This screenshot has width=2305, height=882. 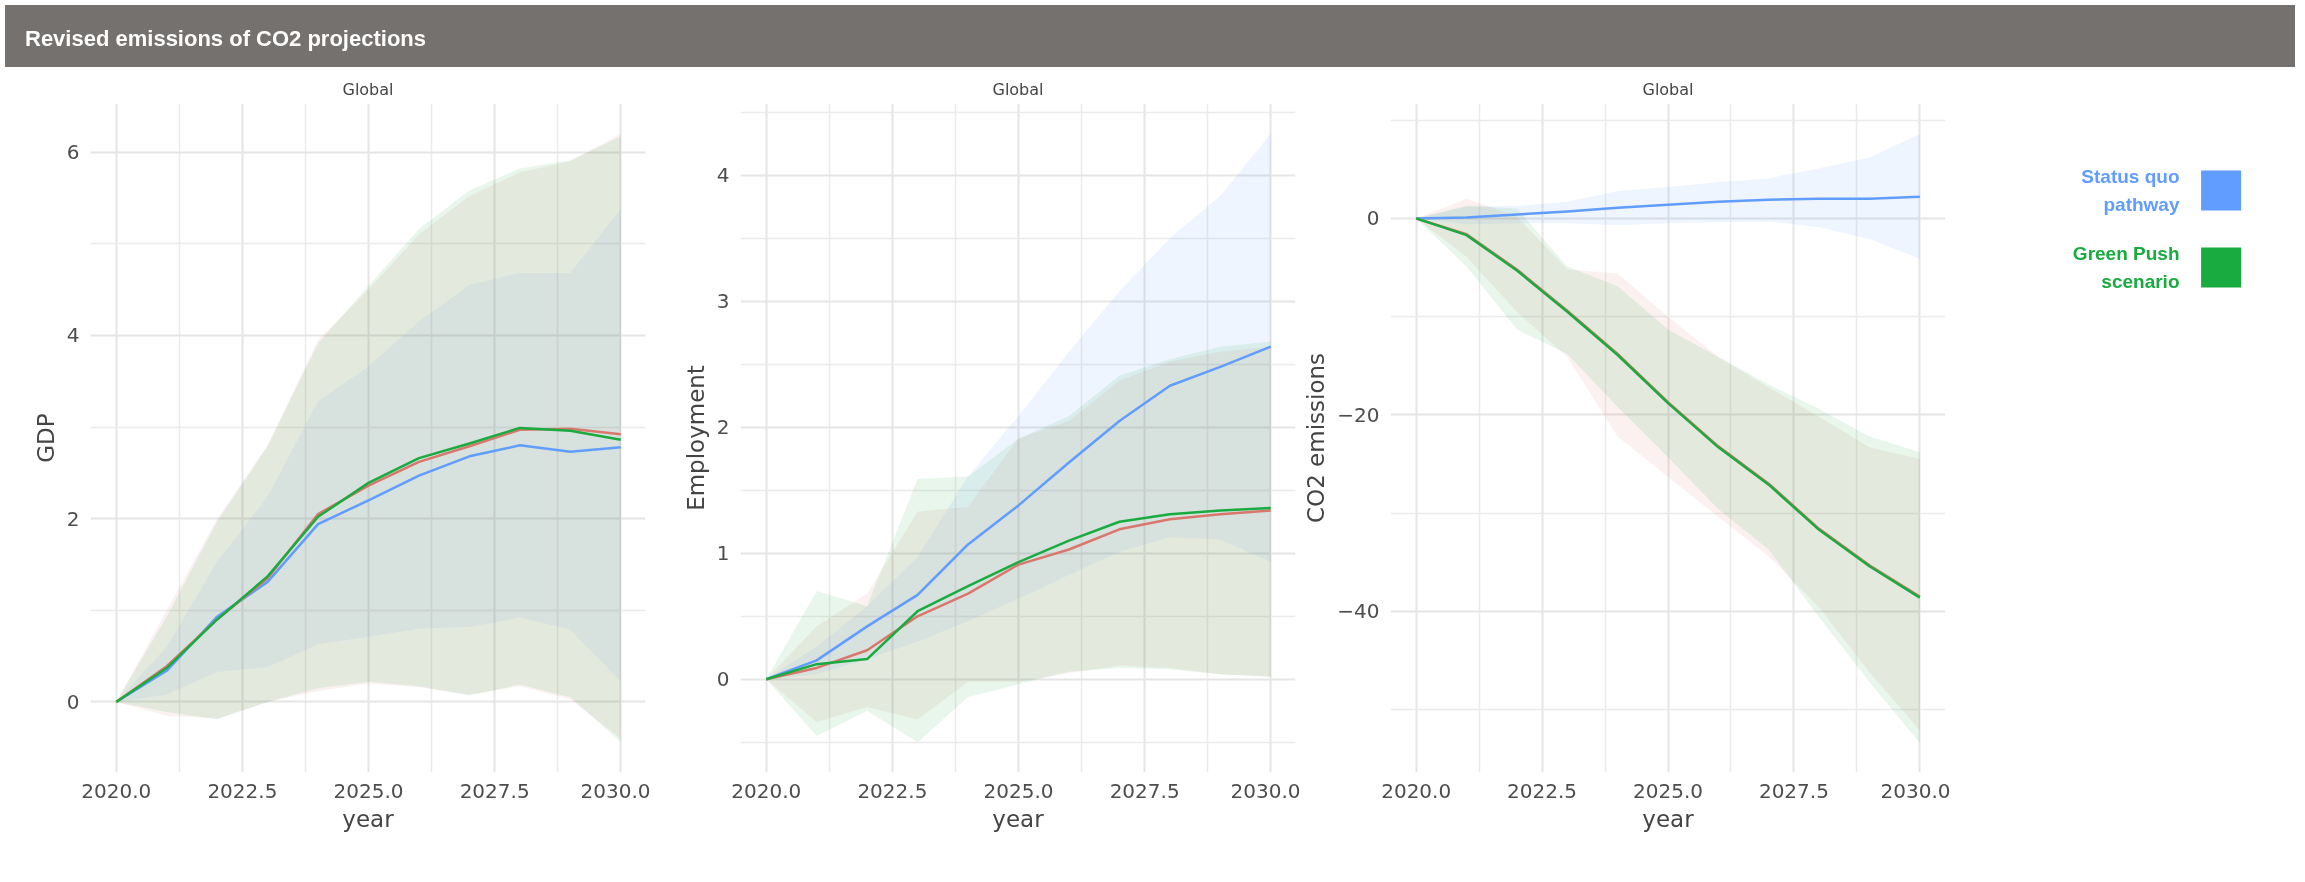 I want to click on y-tick-label: 6, so click(x=73, y=152).